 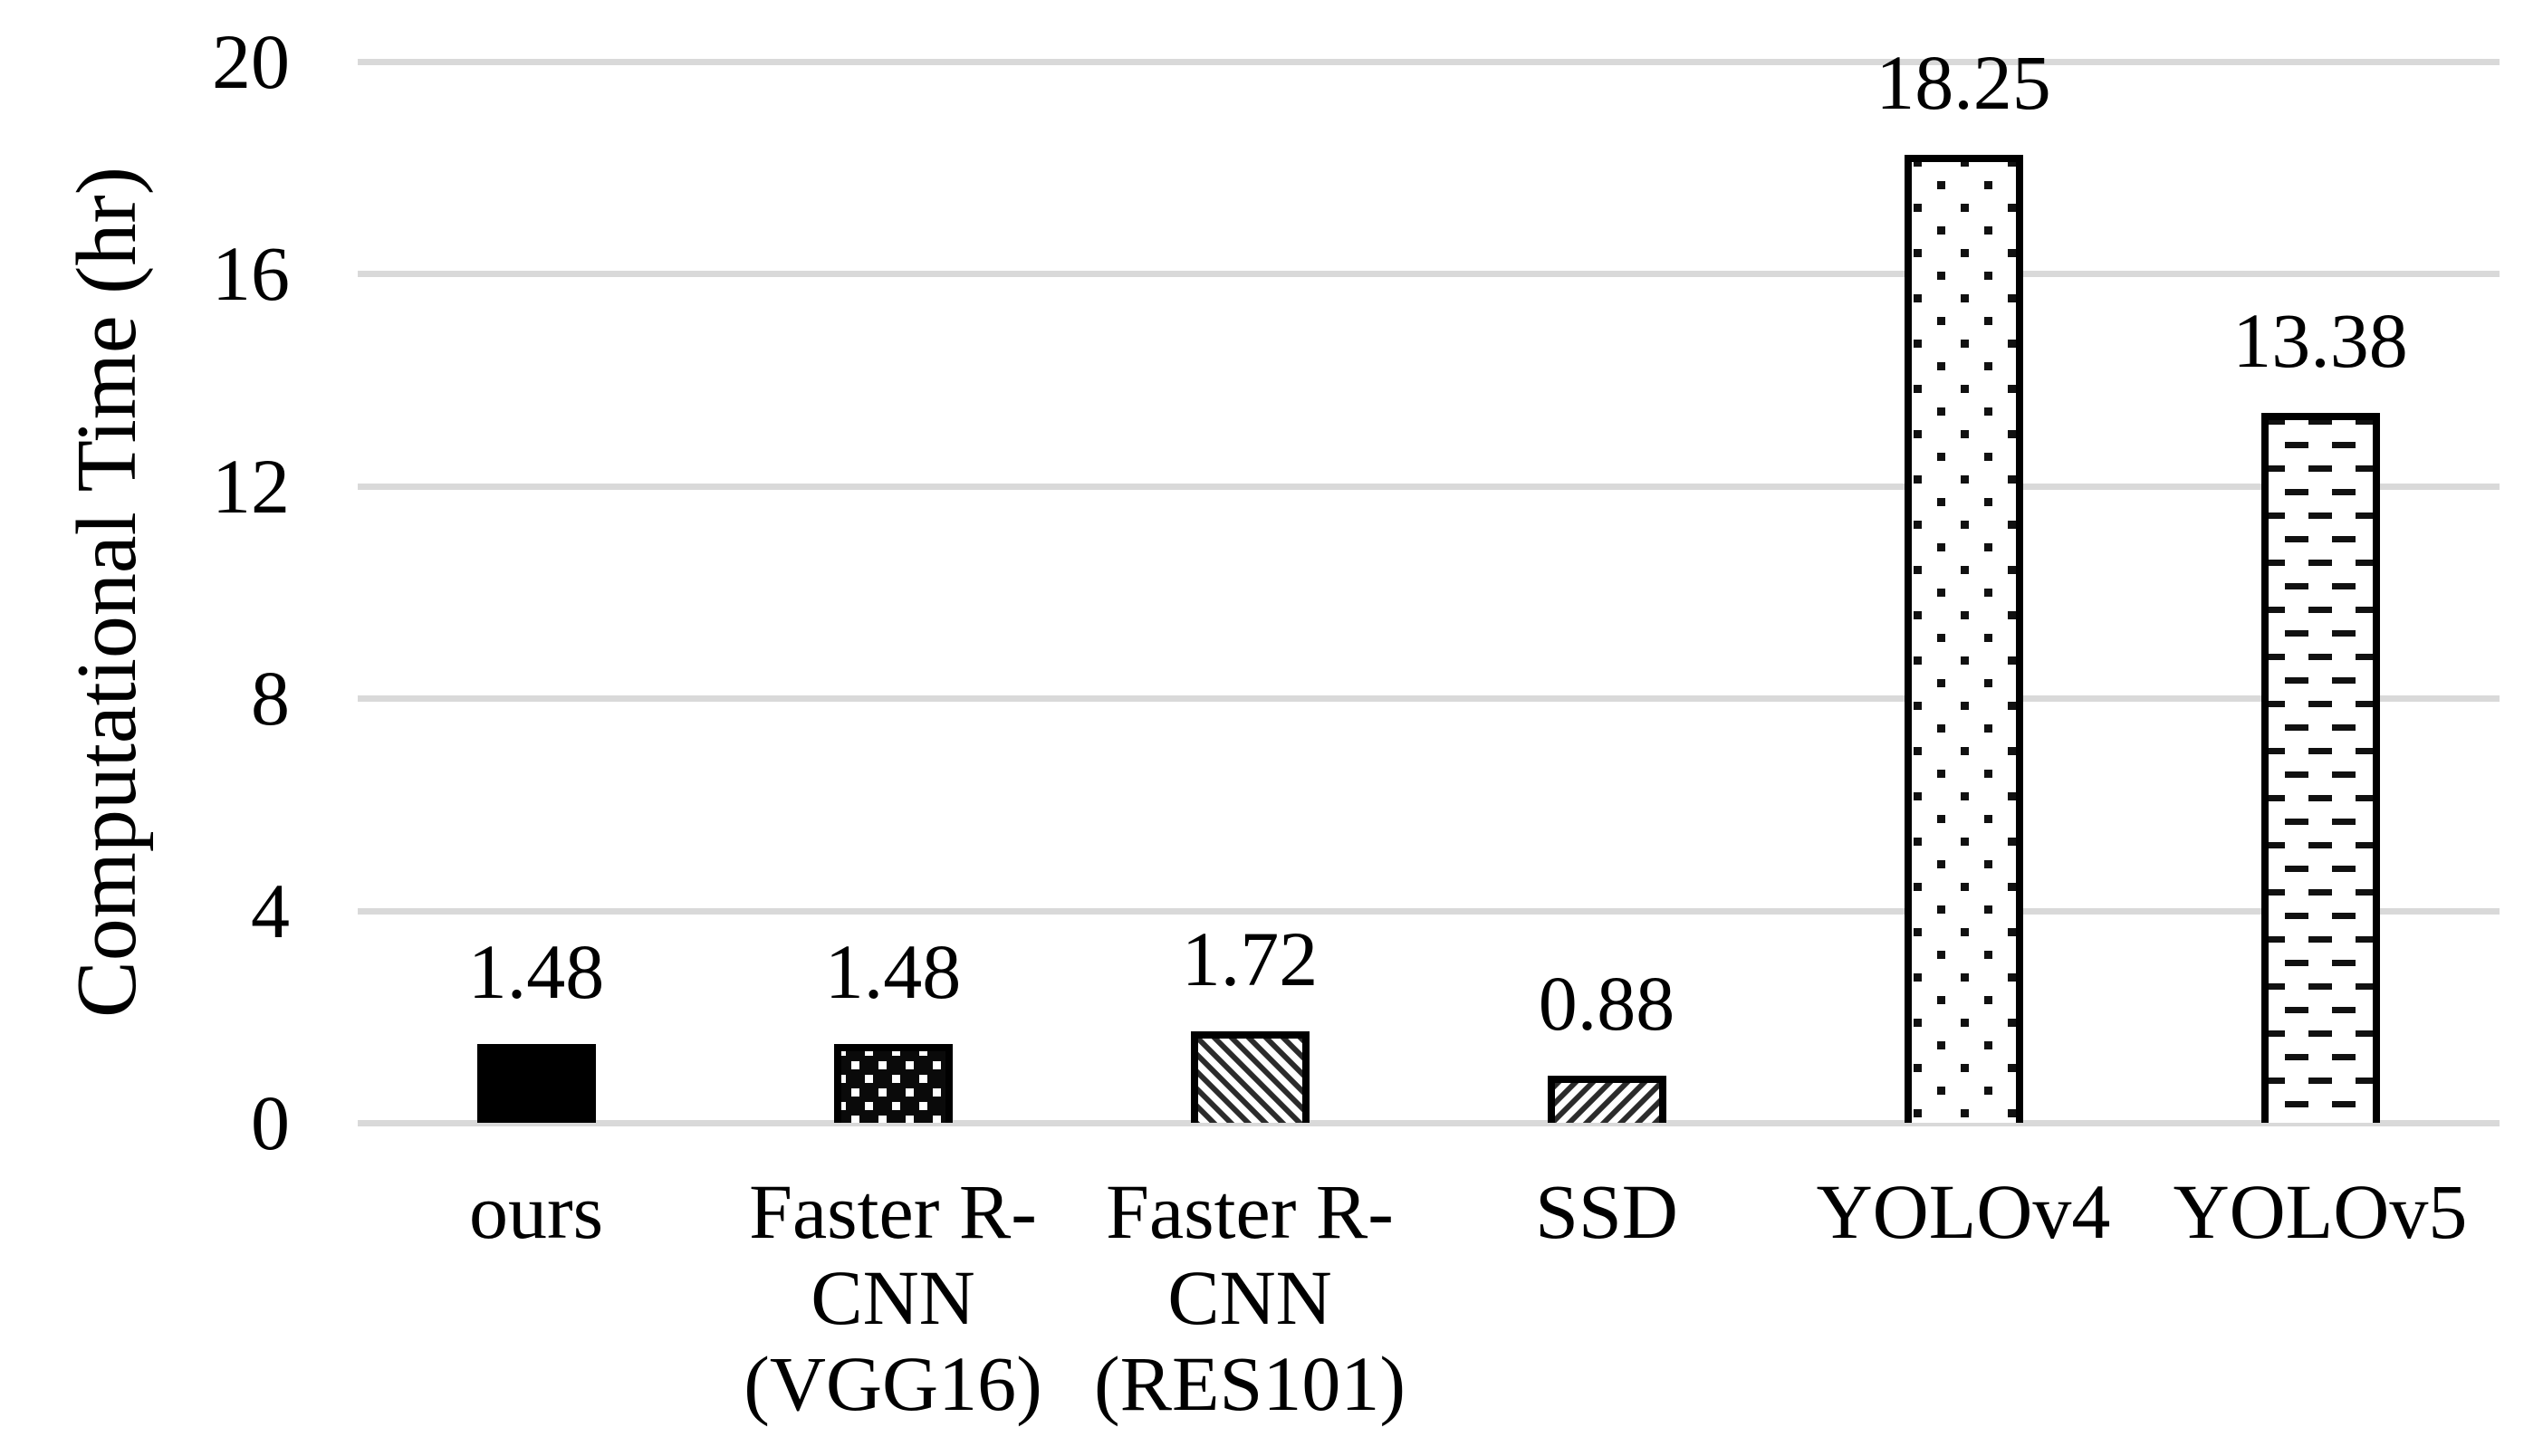 I want to click on category-label-faster-rcnn-res101: Faster R- CNN (RES101), so click(x=1250, y=1297).